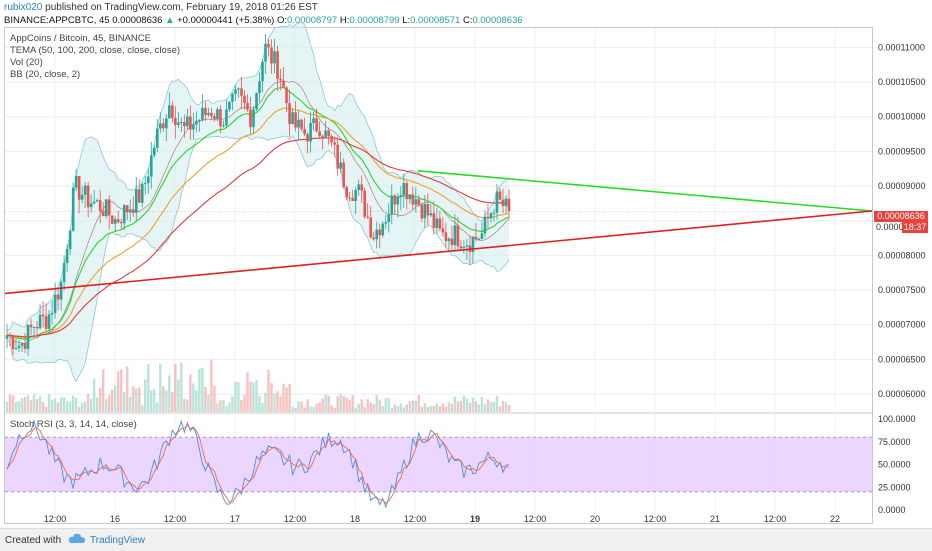  I want to click on author-link: rubix020, so click(23, 7).